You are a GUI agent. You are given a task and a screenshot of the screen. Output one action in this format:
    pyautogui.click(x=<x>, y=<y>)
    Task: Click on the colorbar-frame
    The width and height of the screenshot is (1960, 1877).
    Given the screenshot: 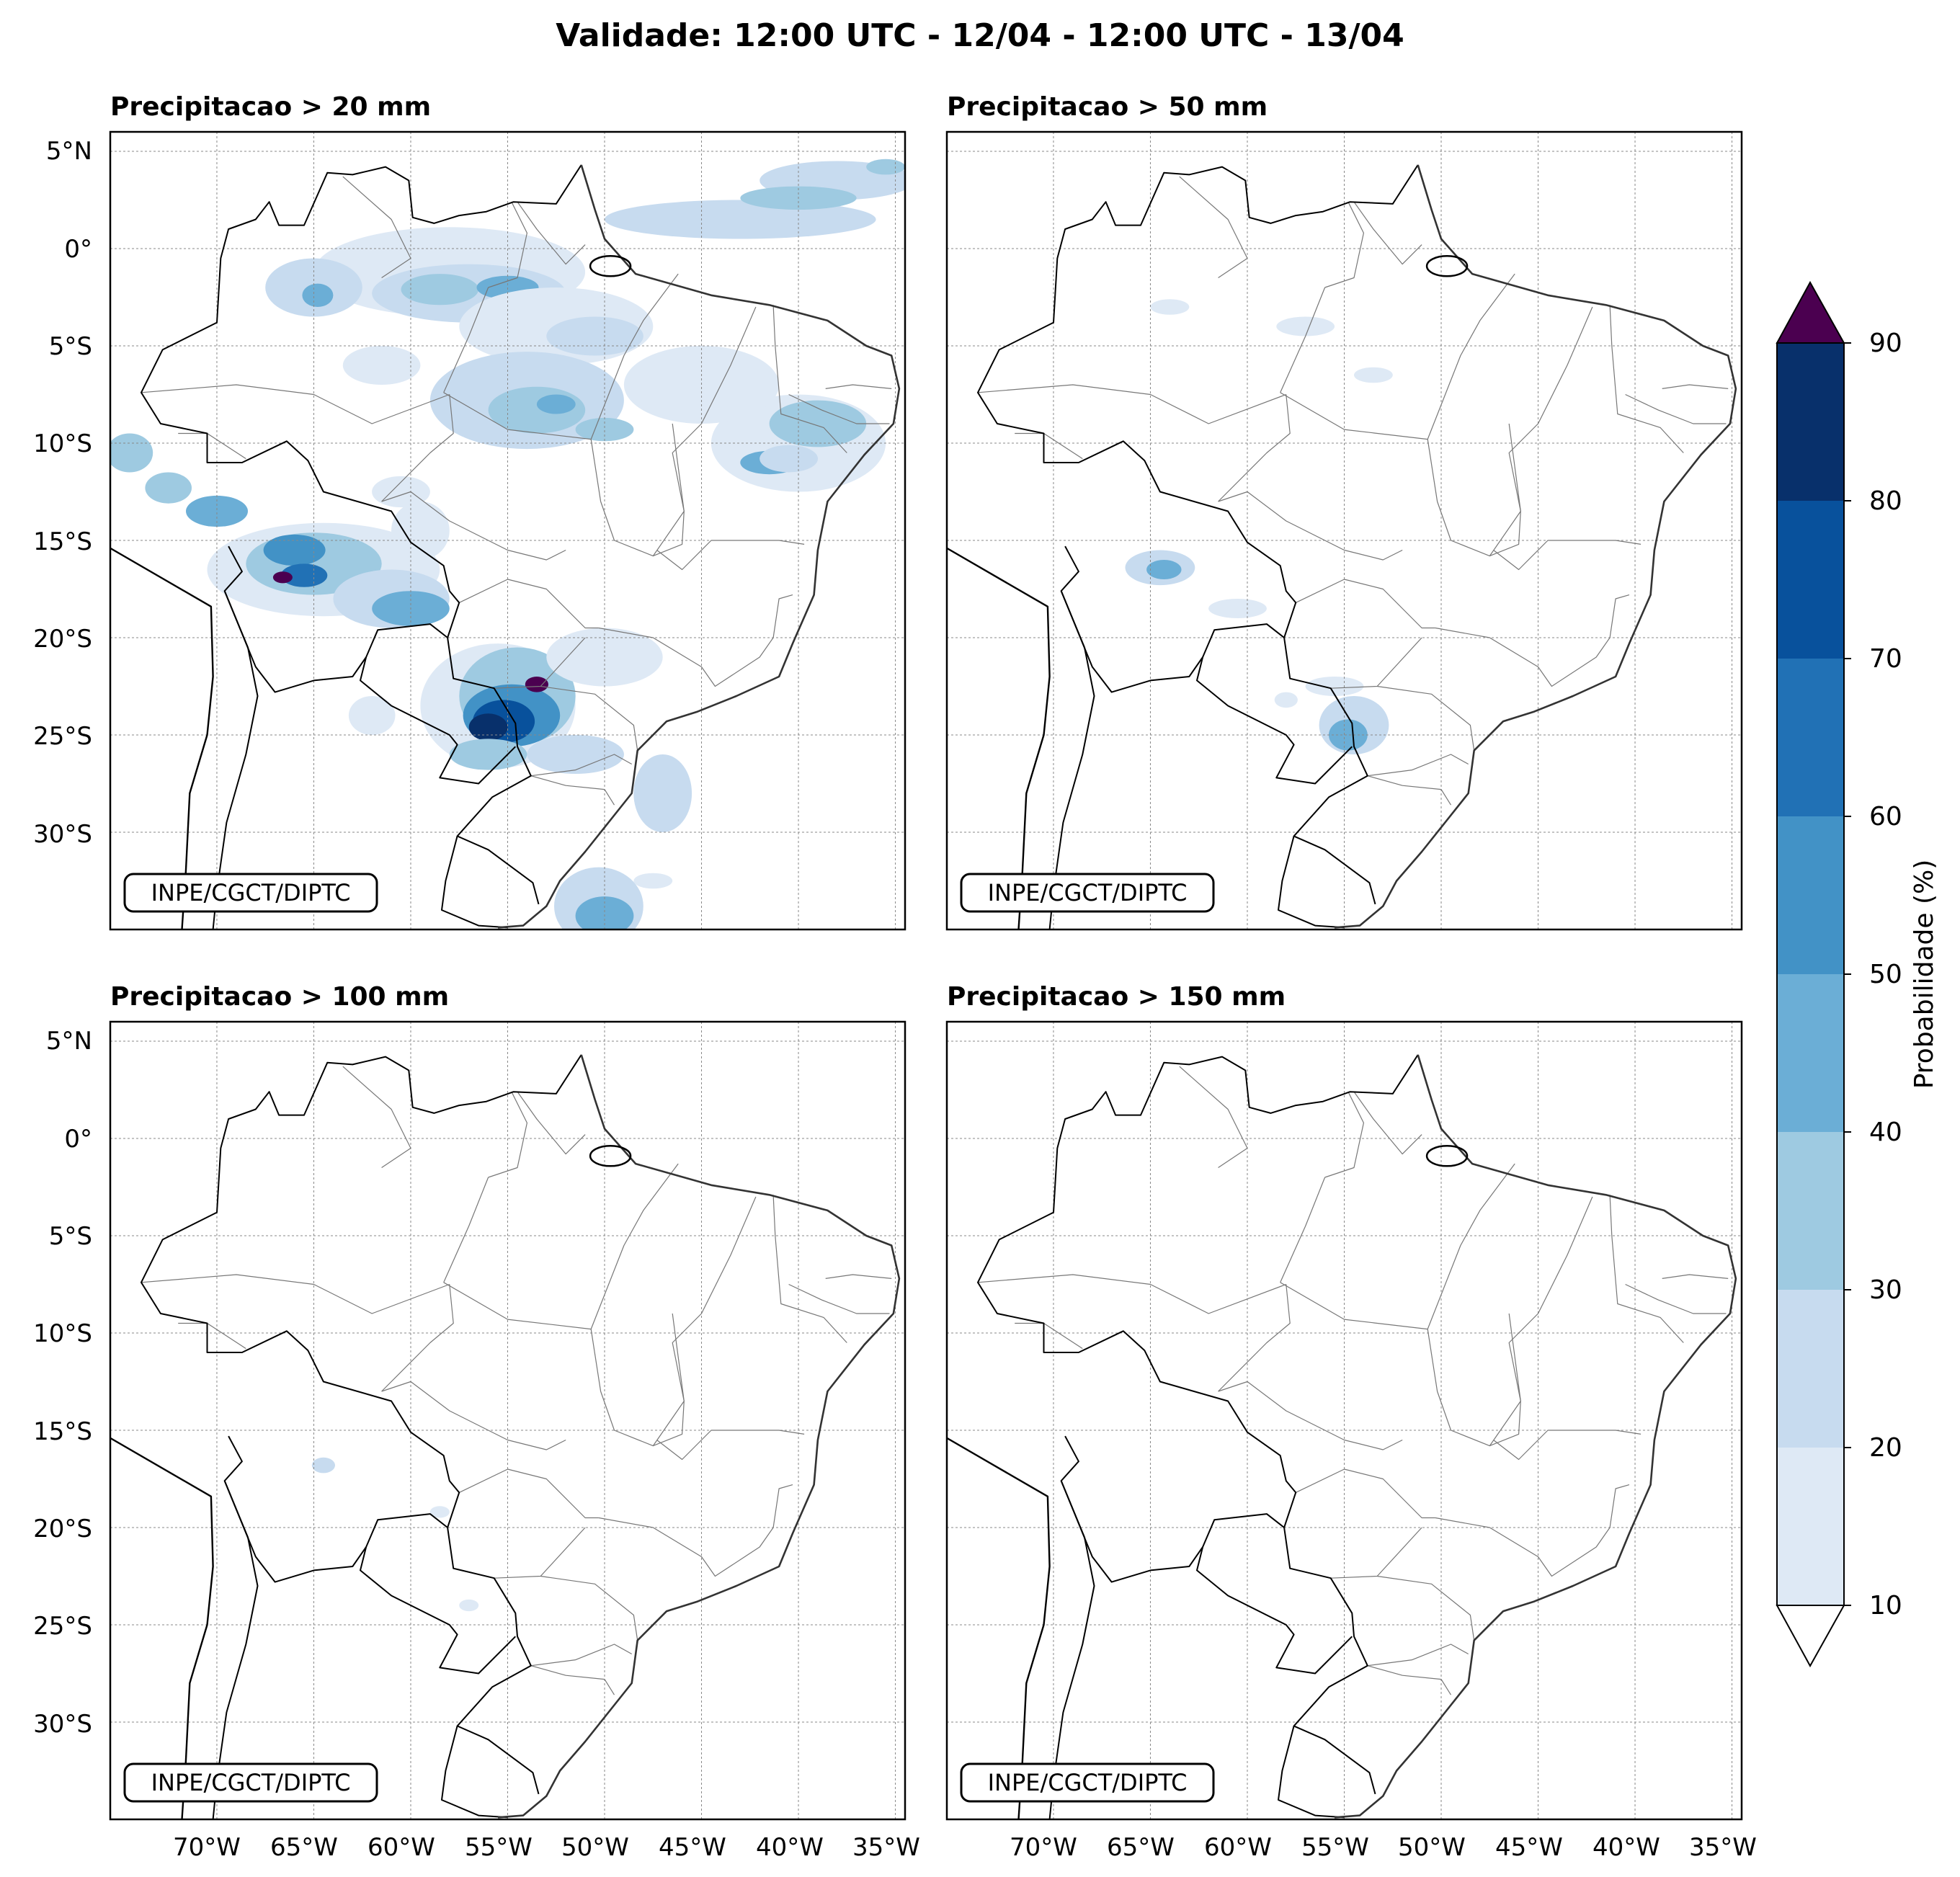 What is the action you would take?
    pyautogui.click(x=1810, y=974)
    